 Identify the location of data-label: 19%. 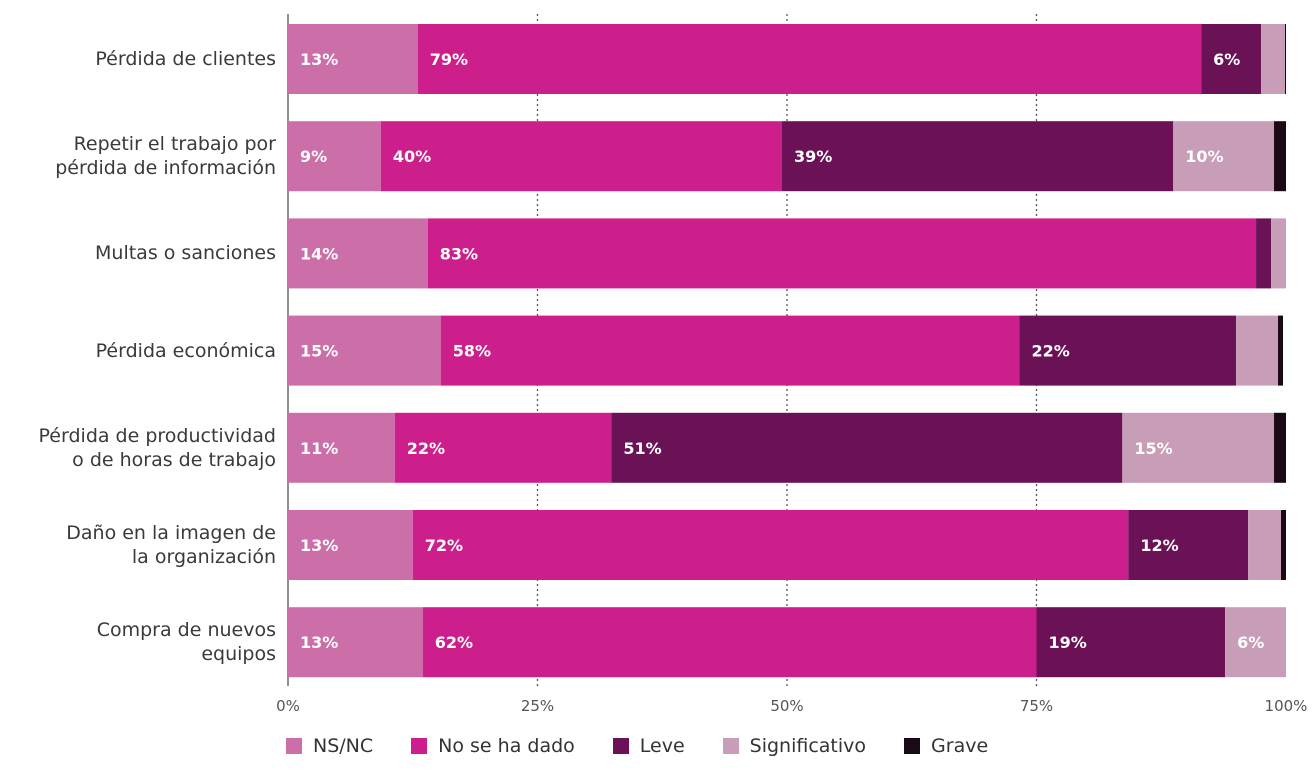
(1068, 642).